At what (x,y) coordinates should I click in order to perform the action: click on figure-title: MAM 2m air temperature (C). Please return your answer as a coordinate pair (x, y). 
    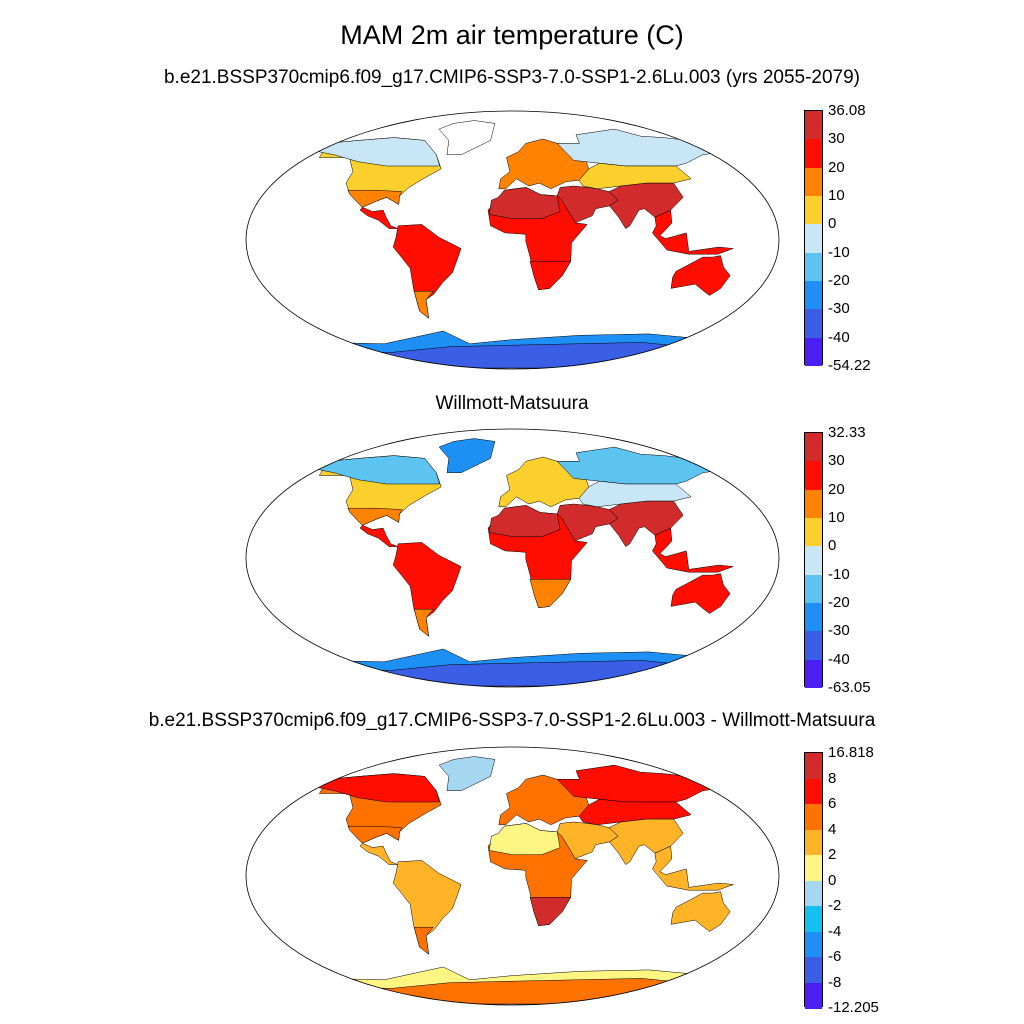
    Looking at the image, I should click on (512, 35).